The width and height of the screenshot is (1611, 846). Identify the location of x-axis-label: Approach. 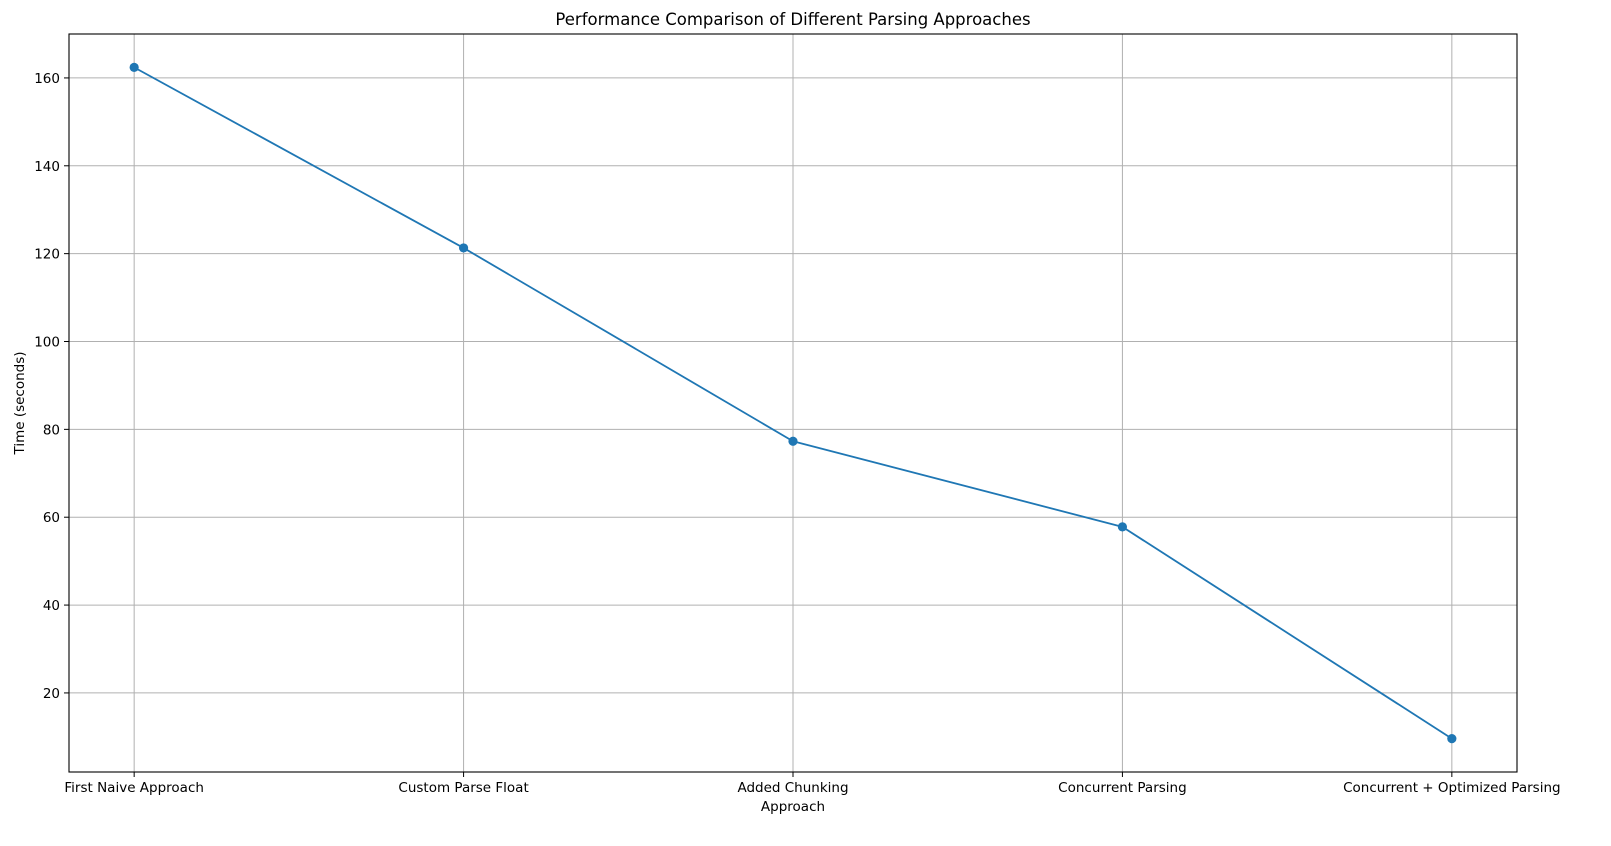
(793, 807).